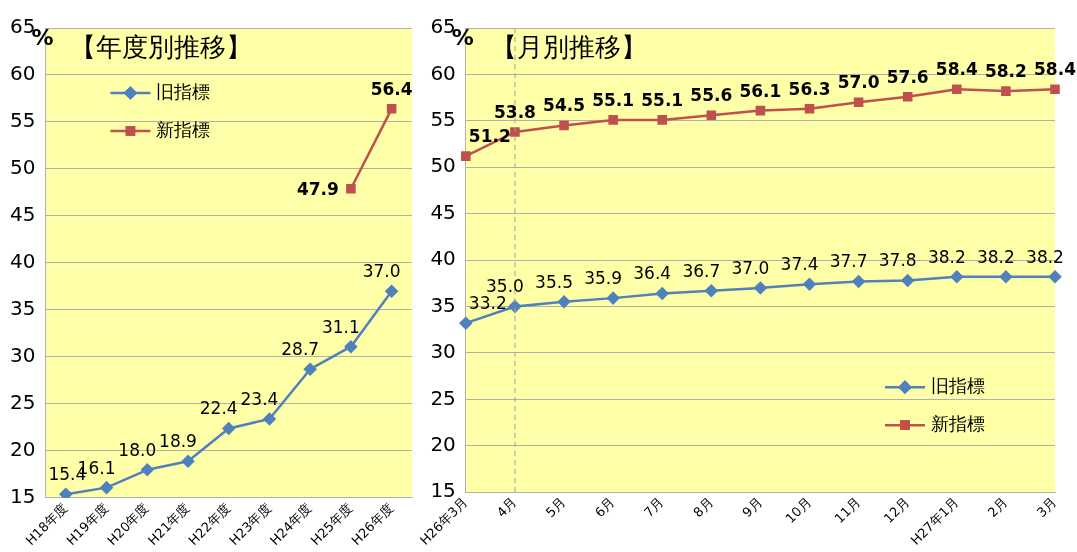  Describe the element at coordinates (703, 507) in the screenshot. I see `x-tick-label: 8月` at that location.